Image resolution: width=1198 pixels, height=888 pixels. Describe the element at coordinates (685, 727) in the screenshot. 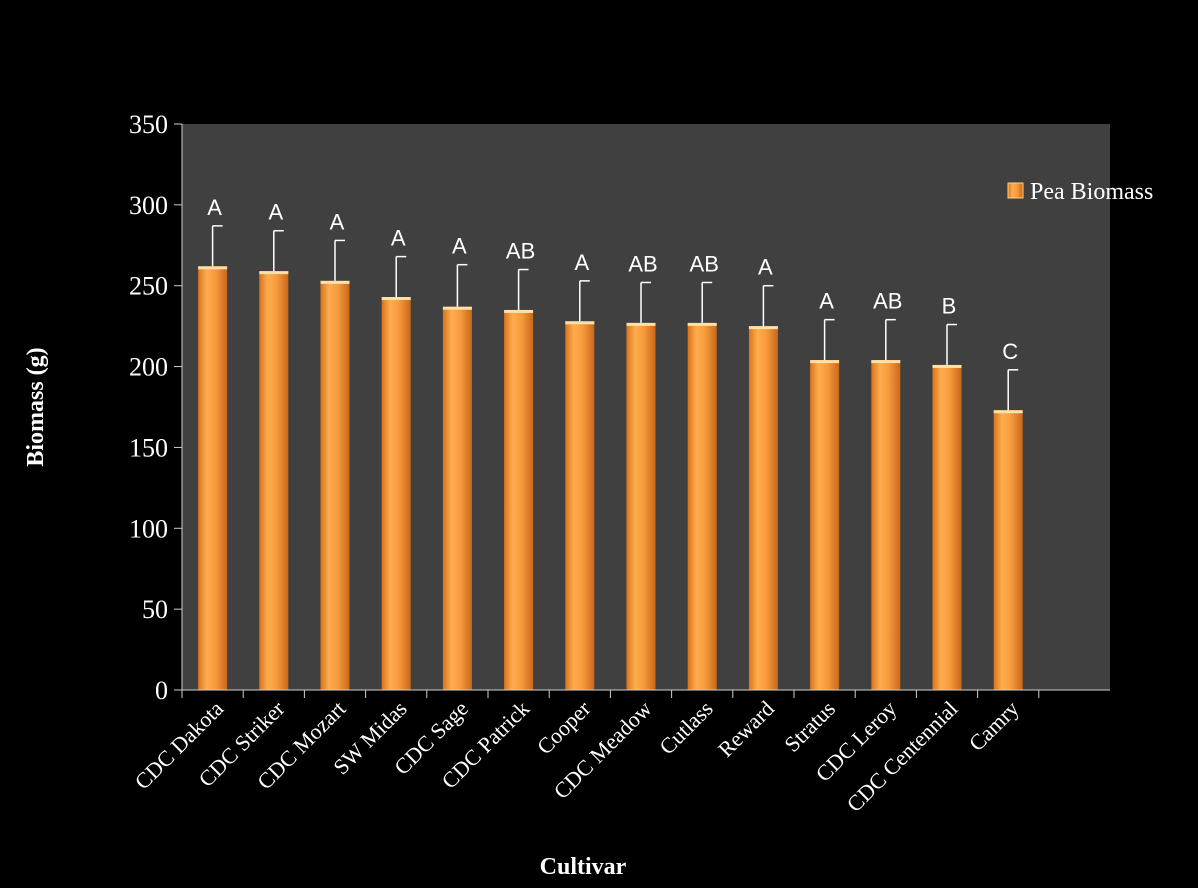

I see `x-tick-label: Cutlass` at that location.